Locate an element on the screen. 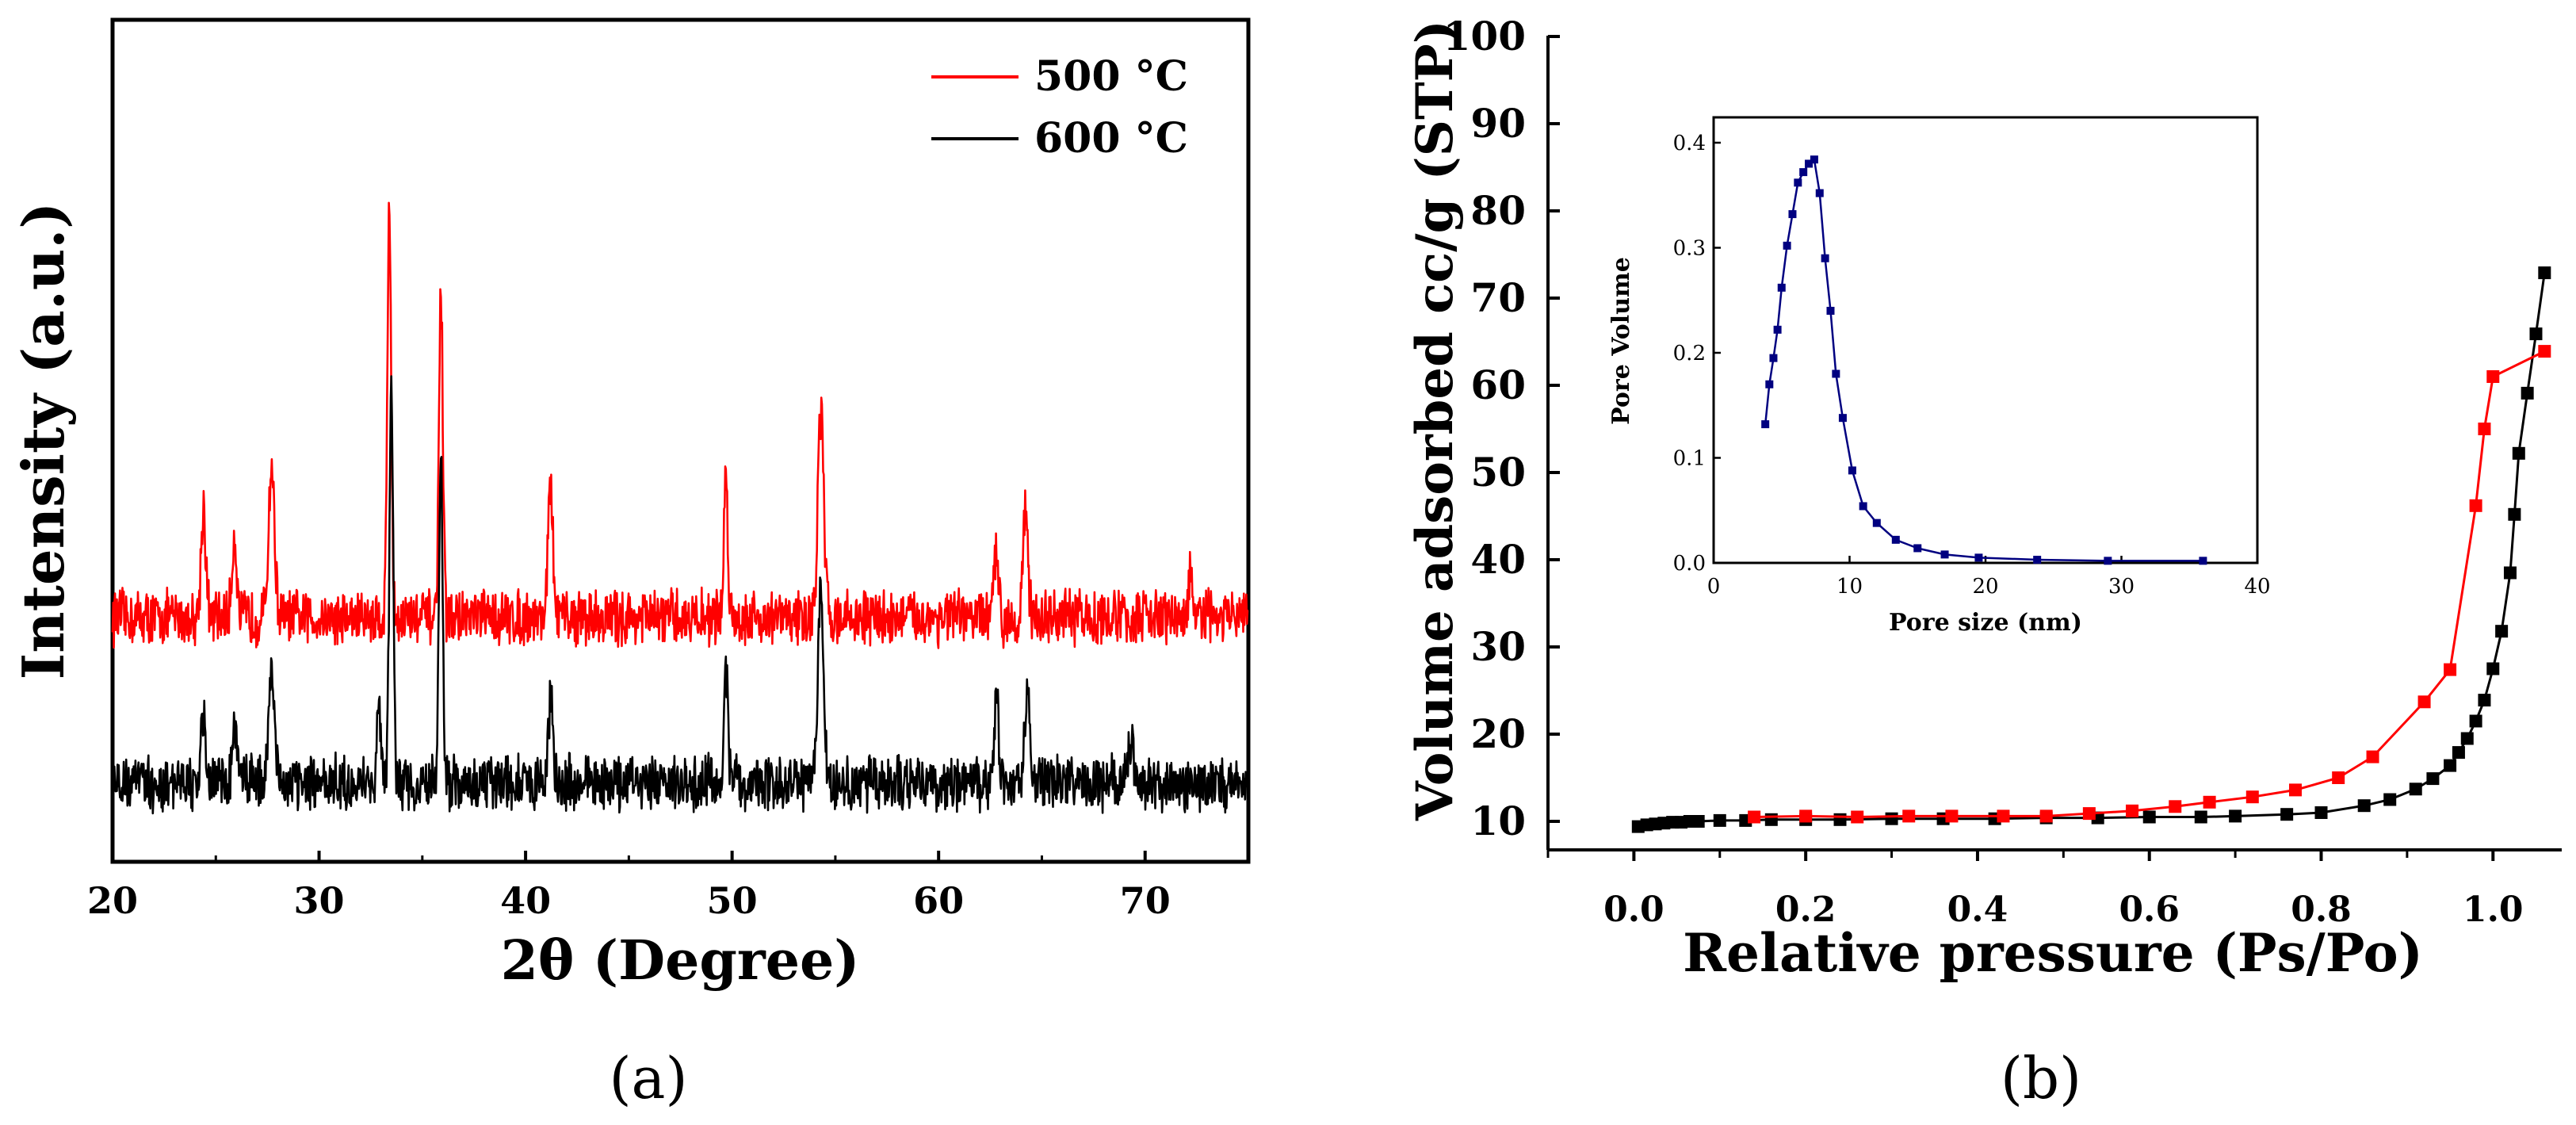  panel-b-y-tick-label: 100 is located at coordinates (1484, 36).